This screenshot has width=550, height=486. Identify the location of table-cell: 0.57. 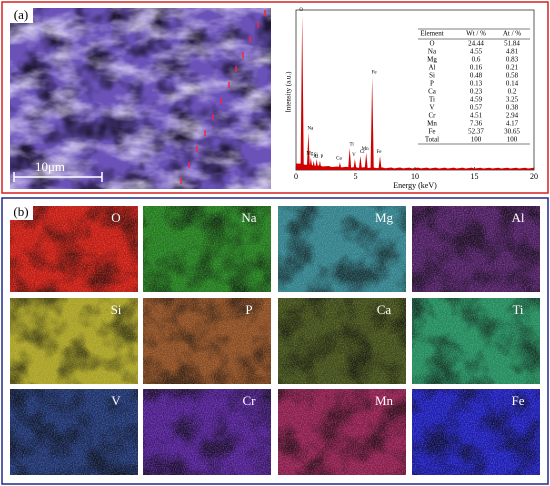
(476, 108).